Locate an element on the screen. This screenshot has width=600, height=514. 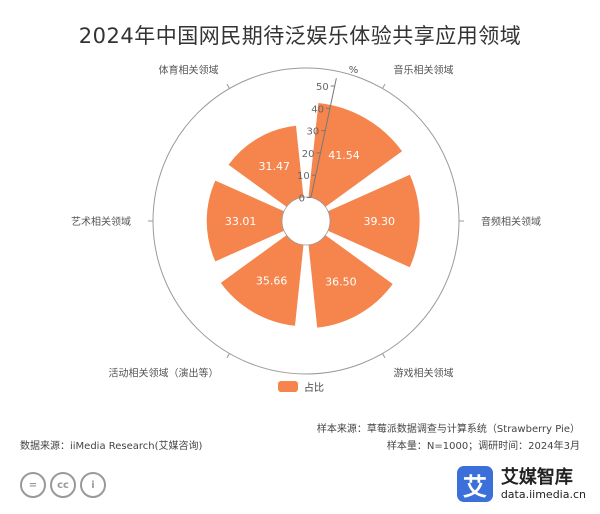
bar-value-label: 31.47 is located at coordinates (275, 166).